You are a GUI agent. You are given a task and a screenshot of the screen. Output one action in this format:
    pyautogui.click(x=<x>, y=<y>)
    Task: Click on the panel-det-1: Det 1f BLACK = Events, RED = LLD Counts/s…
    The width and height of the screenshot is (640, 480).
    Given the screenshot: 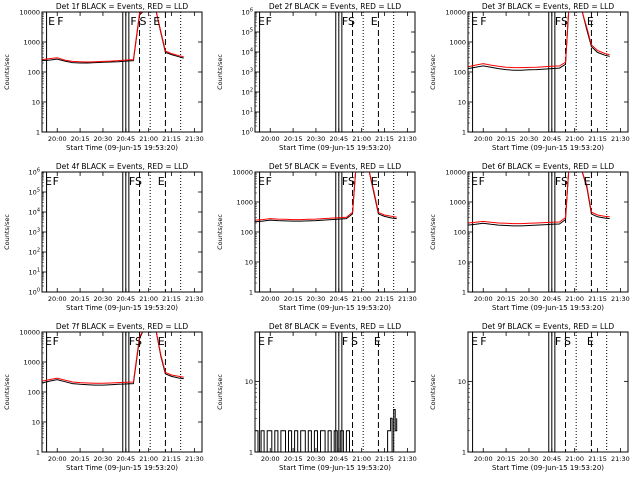 What is the action you would take?
    pyautogui.click(x=103, y=77)
    